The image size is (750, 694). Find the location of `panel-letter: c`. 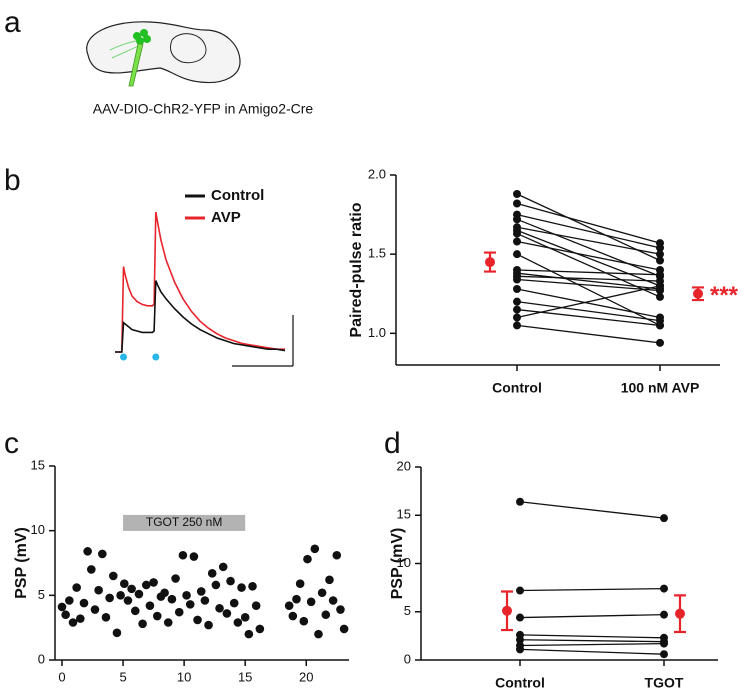

panel-letter: c is located at coordinates (11, 443).